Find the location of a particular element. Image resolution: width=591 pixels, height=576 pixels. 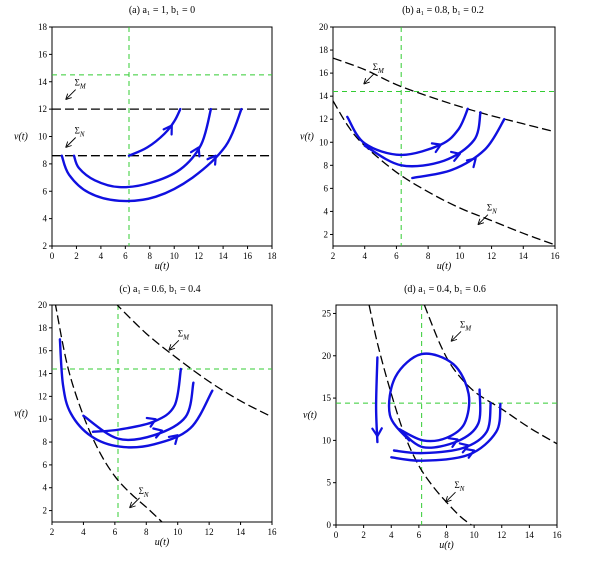

y-tick-label: 14 is located at coordinates (43, 82).